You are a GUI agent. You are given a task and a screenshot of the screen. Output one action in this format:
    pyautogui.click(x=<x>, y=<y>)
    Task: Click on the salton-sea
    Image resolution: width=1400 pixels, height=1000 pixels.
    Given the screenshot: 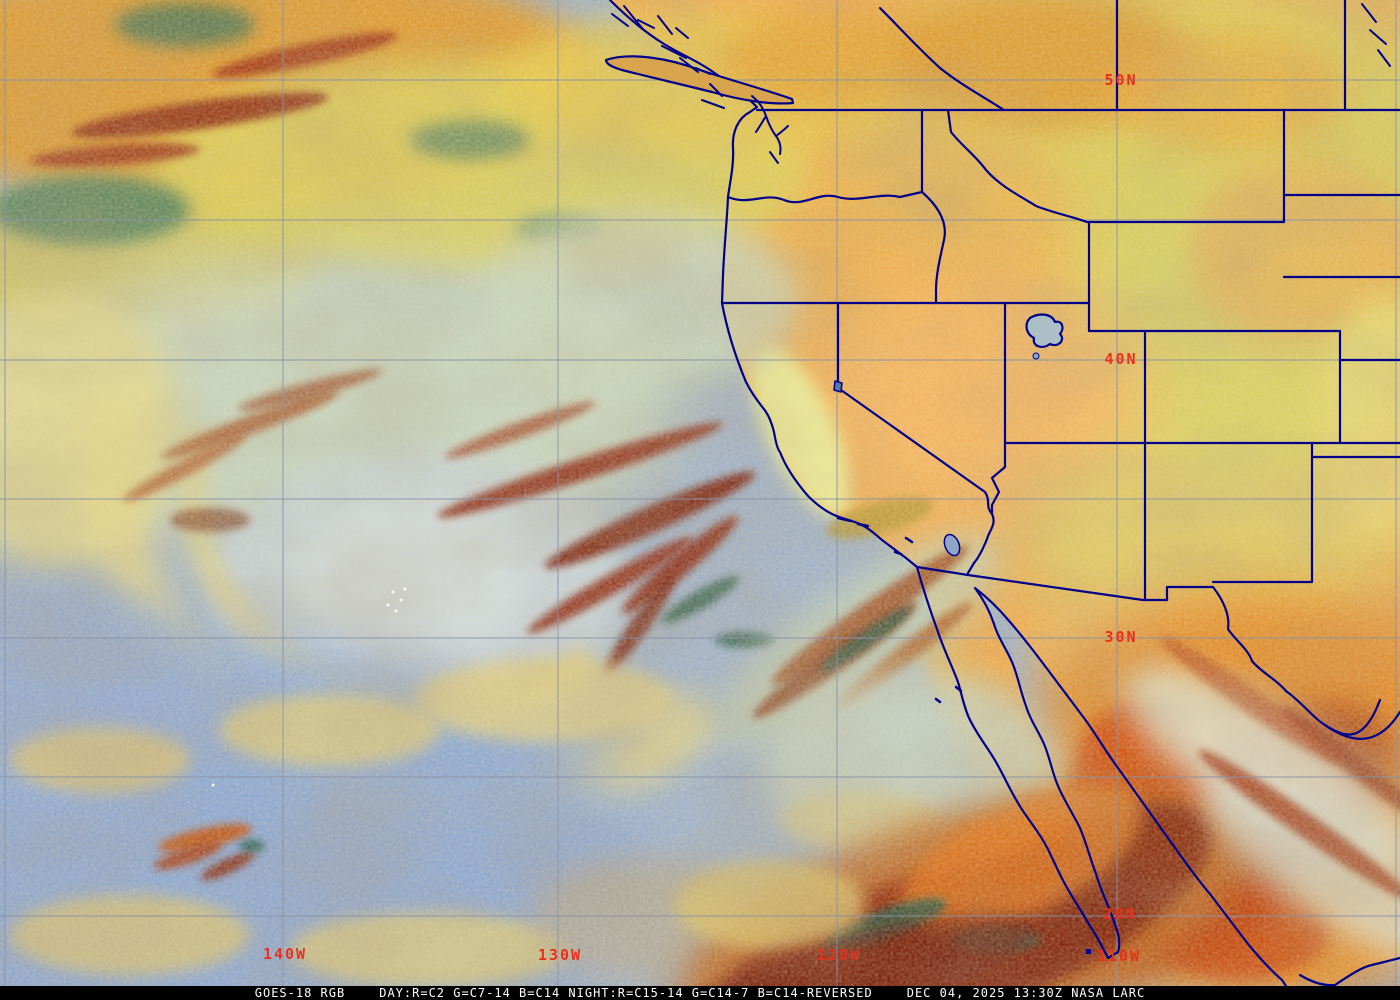 What is the action you would take?
    pyautogui.click(x=952, y=545)
    